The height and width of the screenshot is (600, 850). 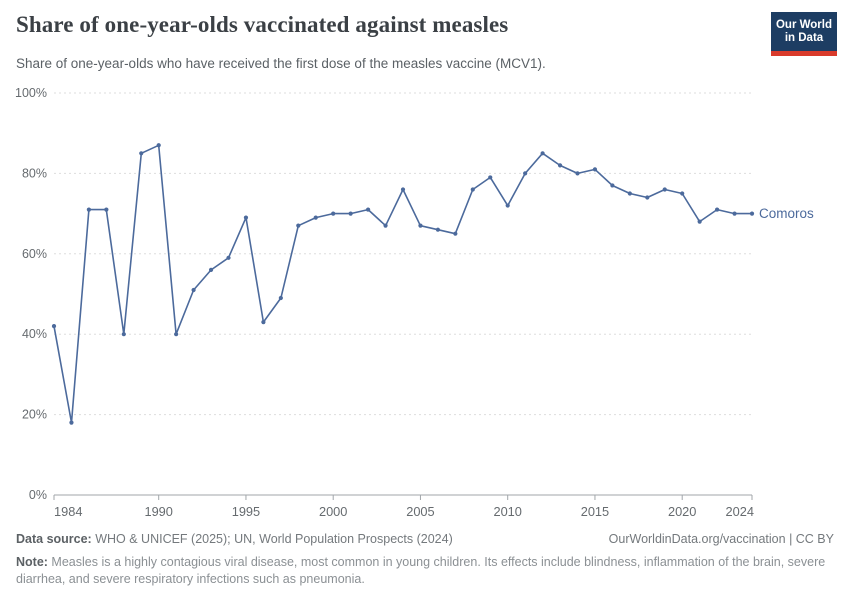 I want to click on owid-logo-line2: in Data, so click(x=804, y=37).